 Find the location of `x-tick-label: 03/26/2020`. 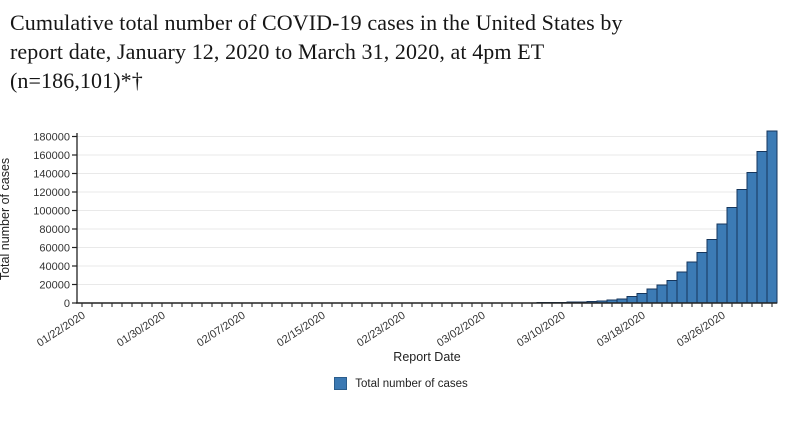

x-tick-label: 03/26/2020 is located at coordinates (701, 330).